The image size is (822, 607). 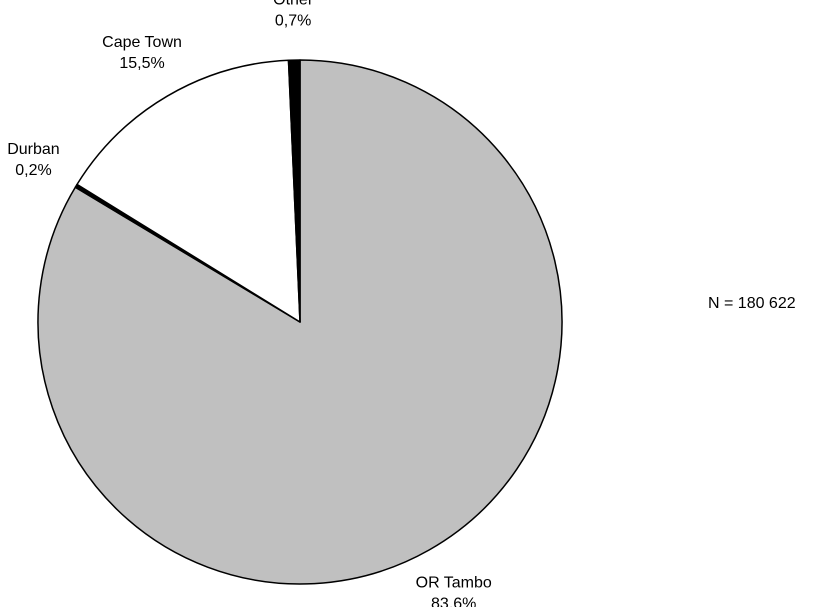 What do you see at coordinates (141, 63) in the screenshot?
I see `slice-value-label: 15,5%` at bounding box center [141, 63].